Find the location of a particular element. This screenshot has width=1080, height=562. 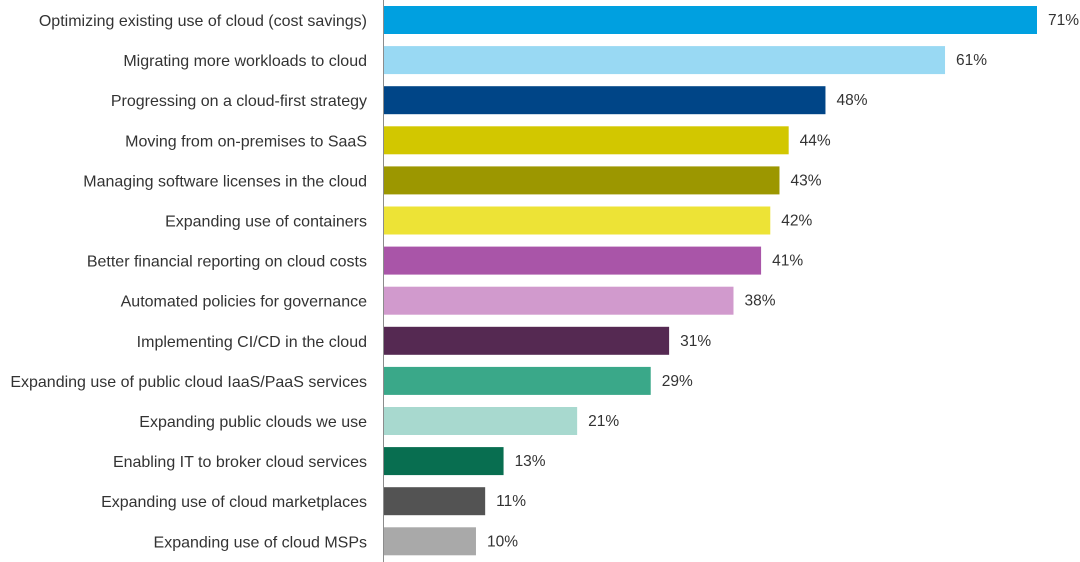

category-label: Expanding use of cloud marketplaces is located at coordinates (234, 502).